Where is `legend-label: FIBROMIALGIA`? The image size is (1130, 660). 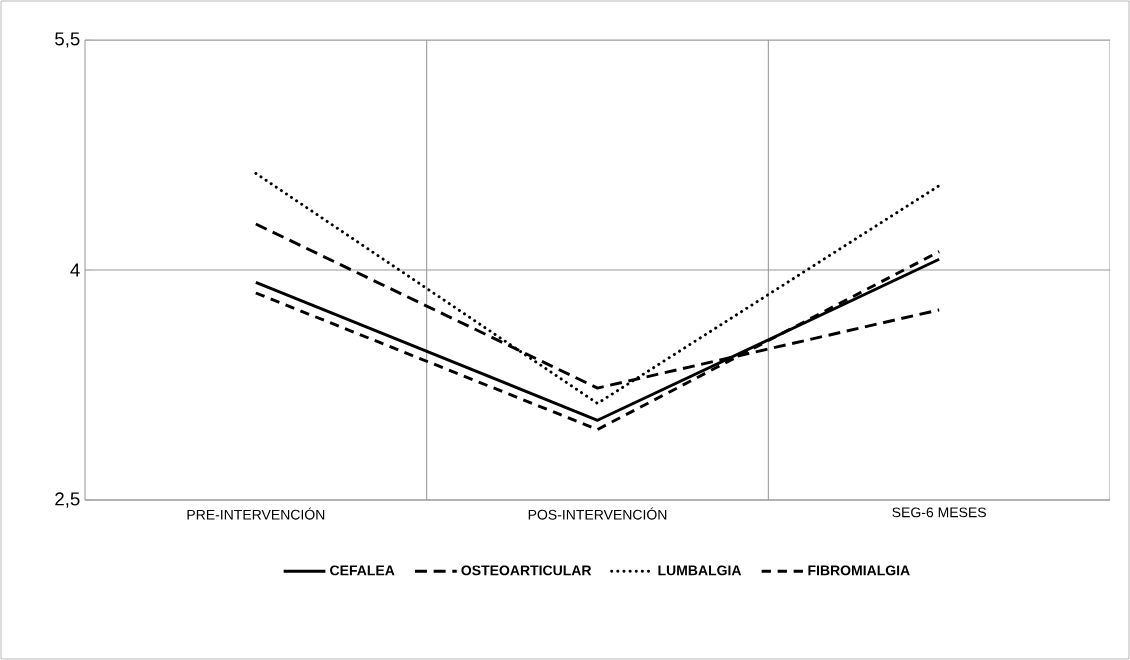 legend-label: FIBROMIALGIA is located at coordinates (859, 570).